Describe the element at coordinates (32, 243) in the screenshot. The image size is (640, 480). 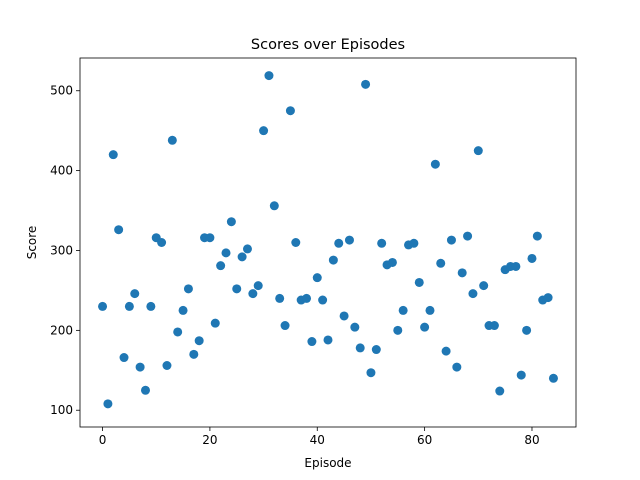
I see `y-axis-label: Score` at that location.